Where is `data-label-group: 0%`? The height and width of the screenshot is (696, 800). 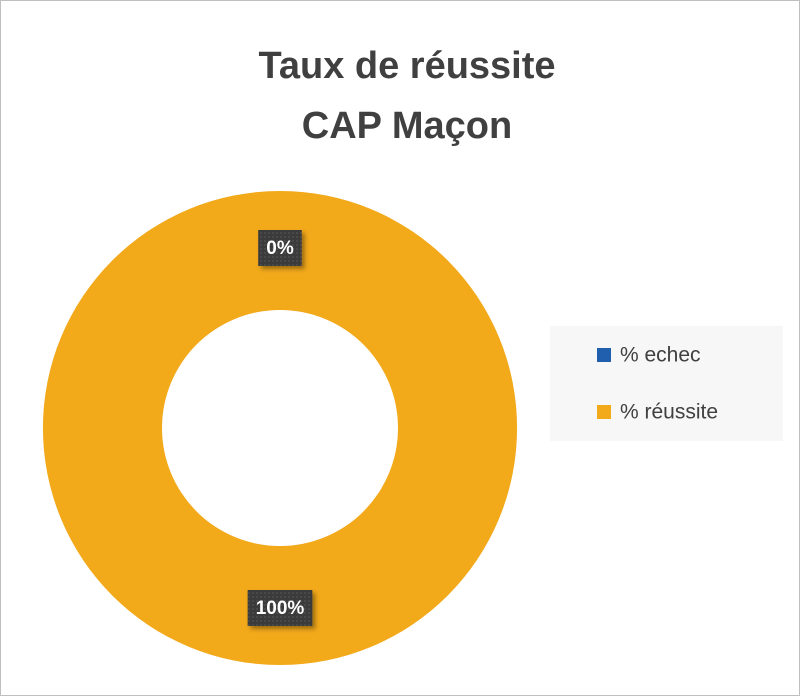 data-label-group: 0% is located at coordinates (280, 248).